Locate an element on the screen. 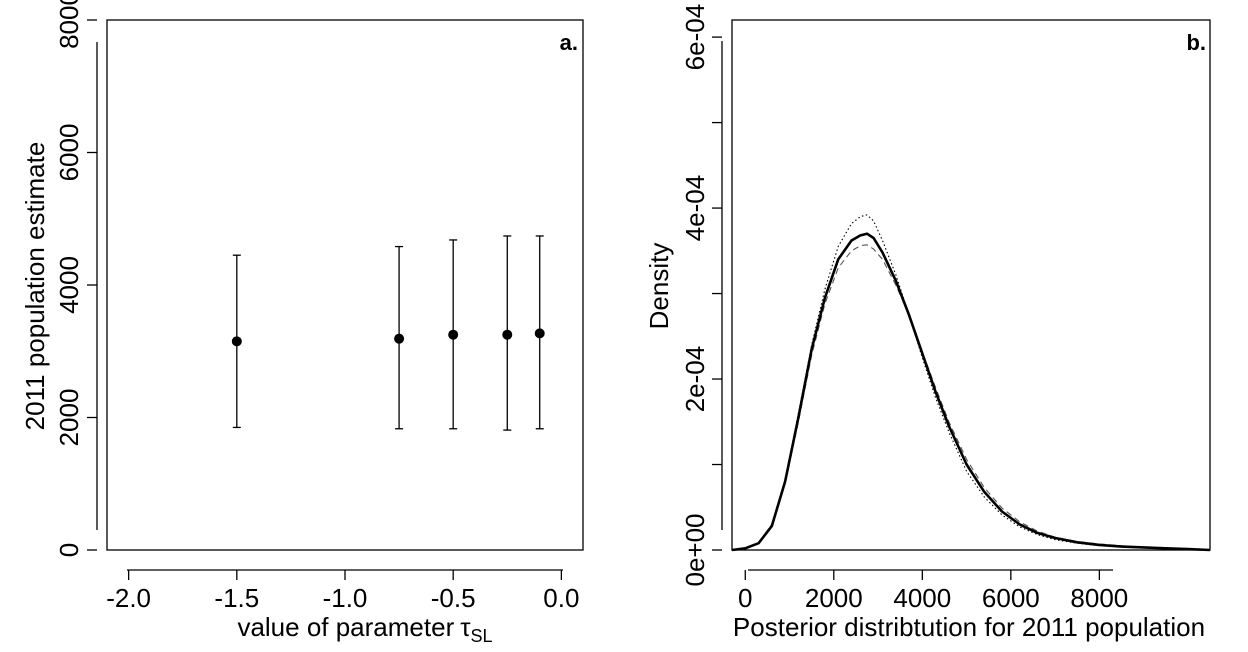 The height and width of the screenshot is (652, 1248). panel-a-x-tick-label: -1.0 is located at coordinates (345, 598).